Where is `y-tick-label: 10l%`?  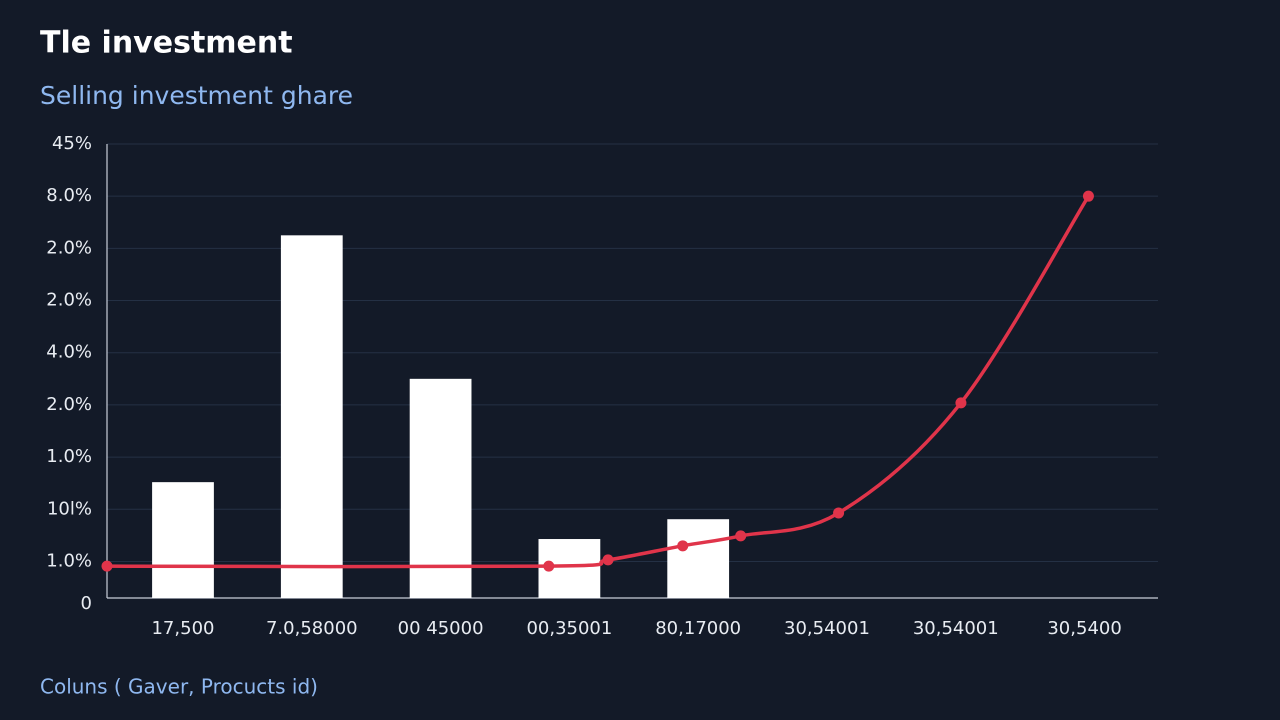
y-tick-label: 10l% is located at coordinates (69, 508).